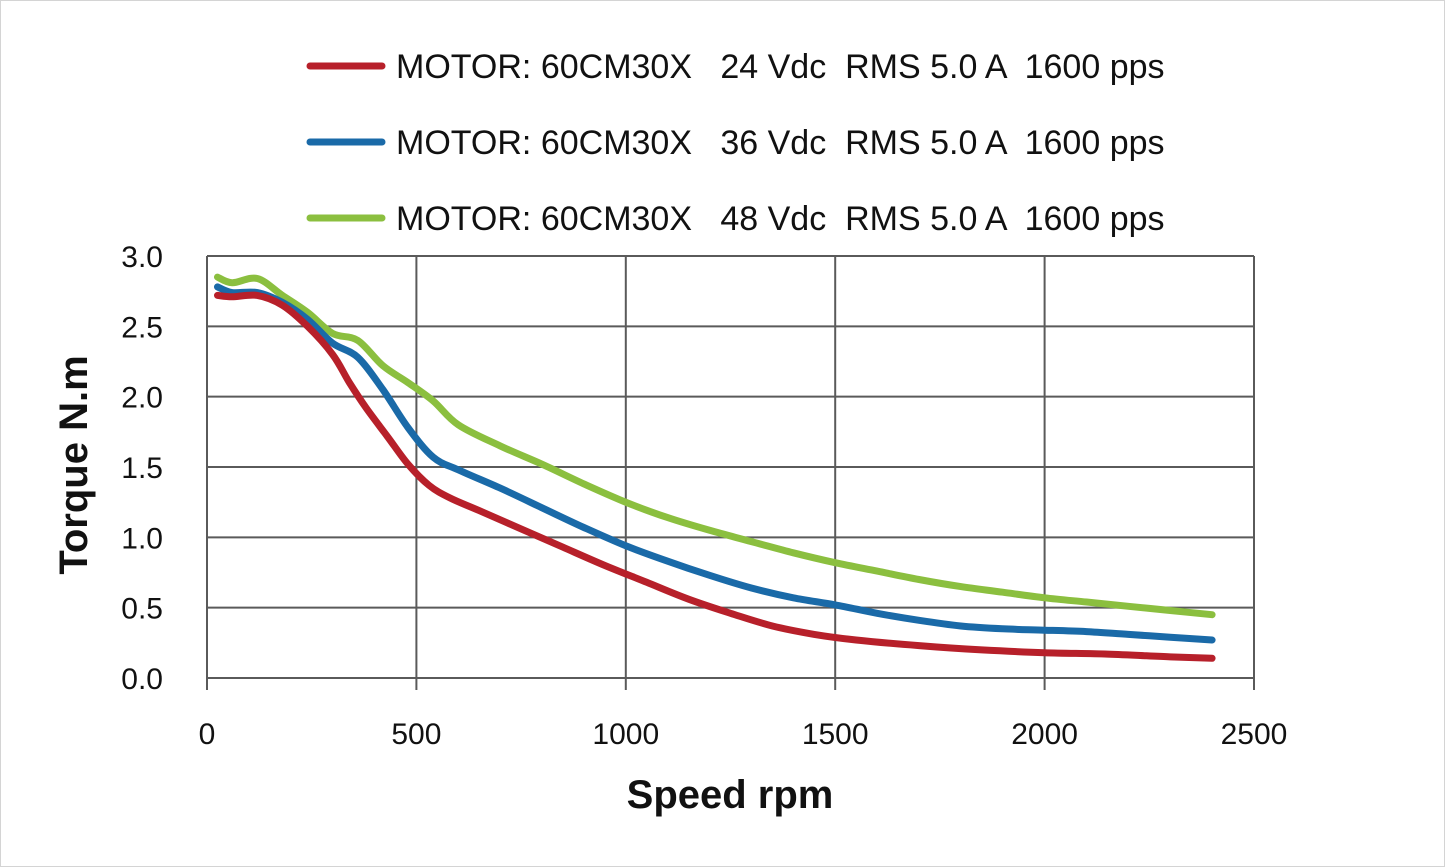 The image size is (1445, 867). I want to click on y-tick-label: 2.5, so click(142, 327).